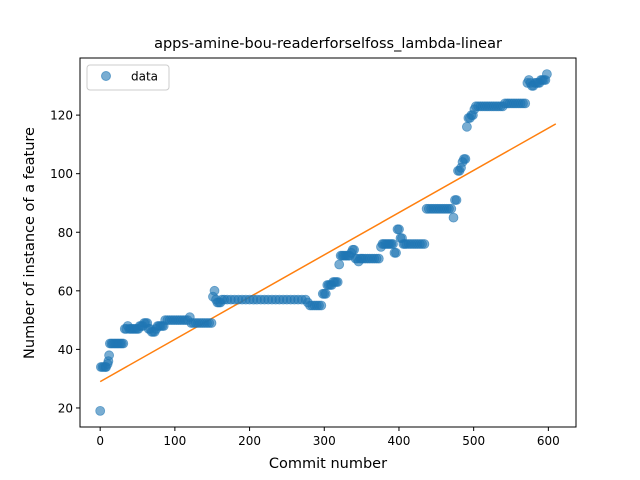  Describe the element at coordinates (328, 464) in the screenshot. I see `x-axis-label: Commit number` at that location.